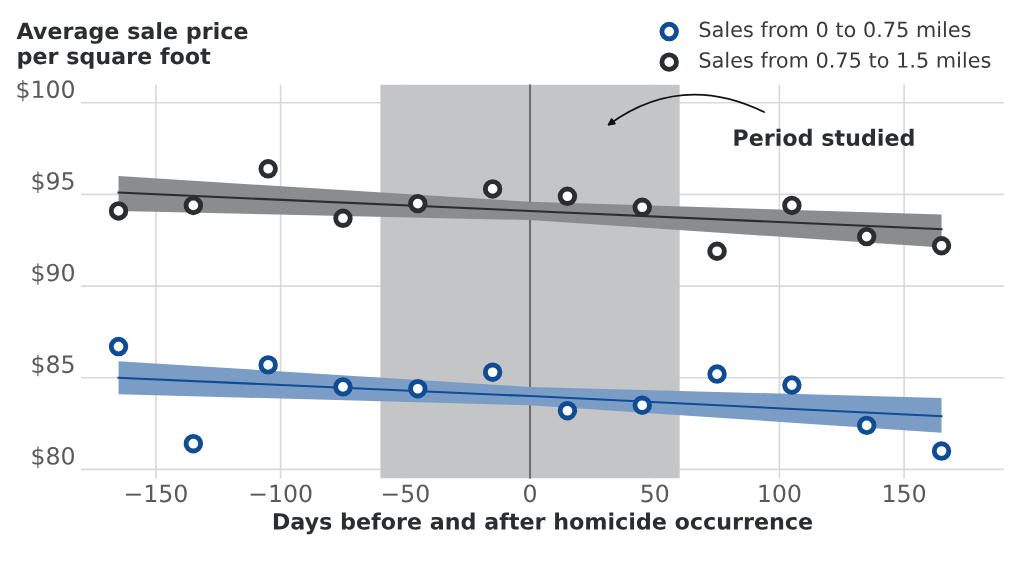 This screenshot has height=563, width=1014. I want to click on annotation: Period studied, so click(824, 137).